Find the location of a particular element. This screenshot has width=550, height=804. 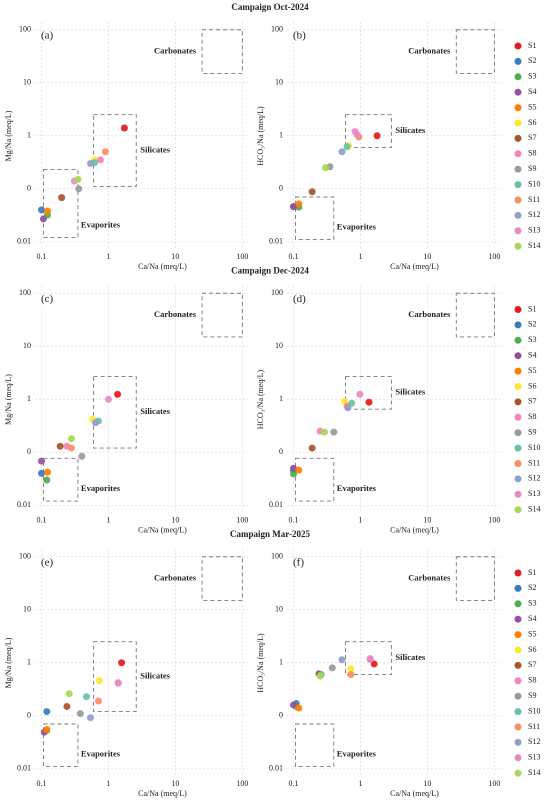

legend-label: S5 is located at coordinates (532, 106).